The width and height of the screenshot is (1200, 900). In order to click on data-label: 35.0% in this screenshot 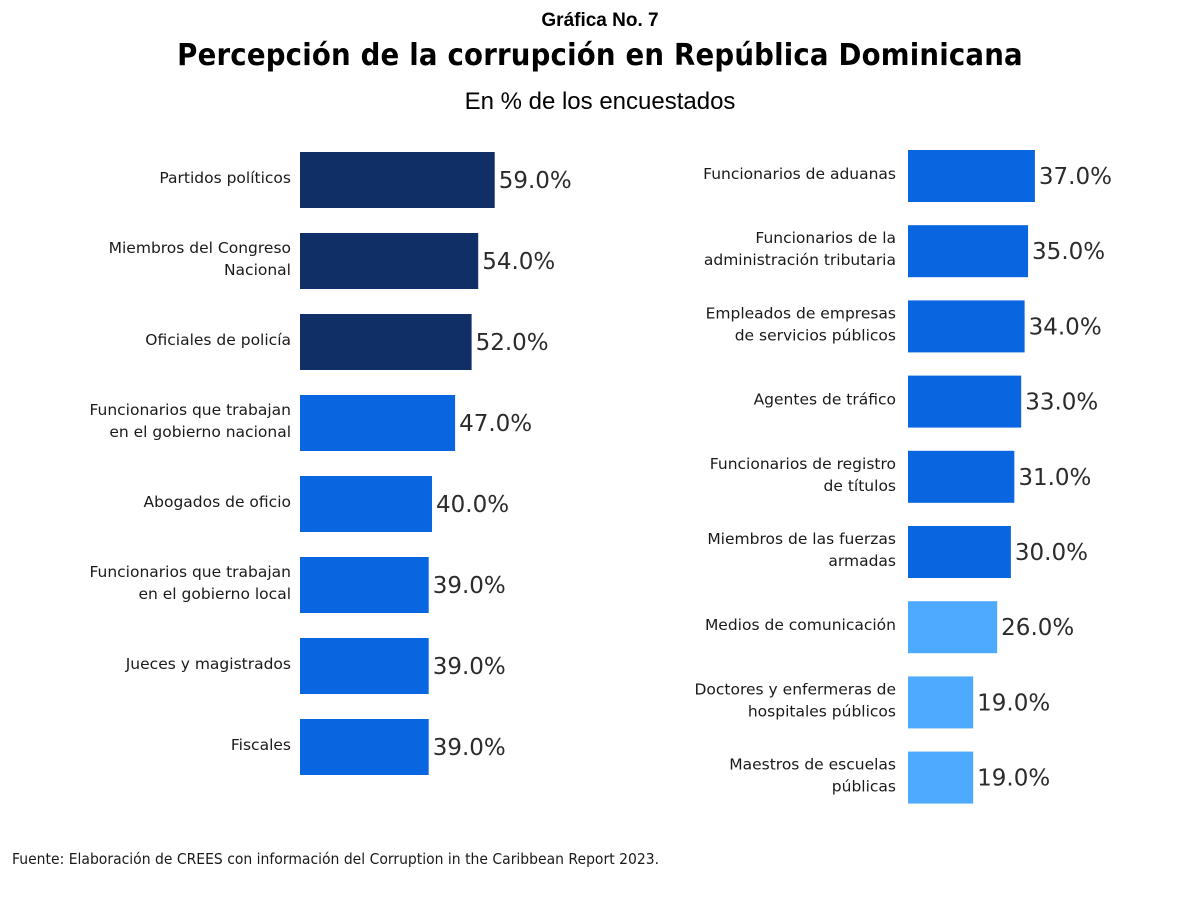, I will do `click(1068, 252)`.